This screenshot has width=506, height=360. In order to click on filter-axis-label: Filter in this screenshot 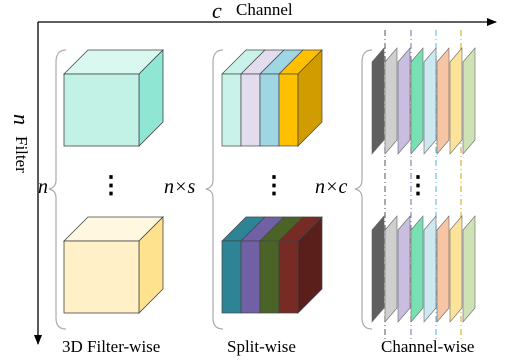, I will do `click(21, 154)`.